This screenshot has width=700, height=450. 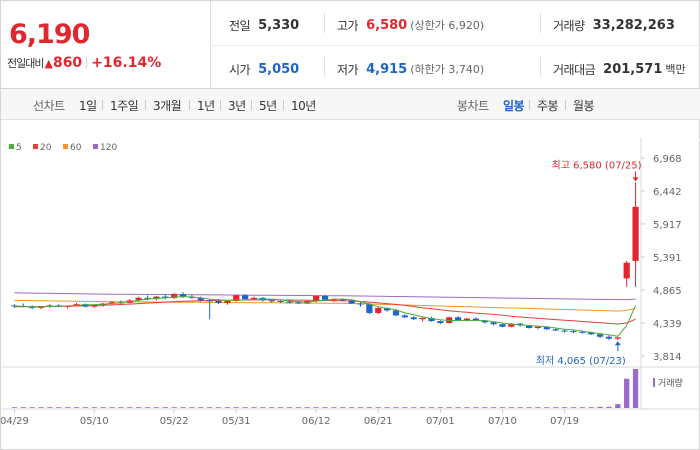 What do you see at coordinates (667, 357) in the screenshot?
I see `y-tick-label: 3,814` at bounding box center [667, 357].